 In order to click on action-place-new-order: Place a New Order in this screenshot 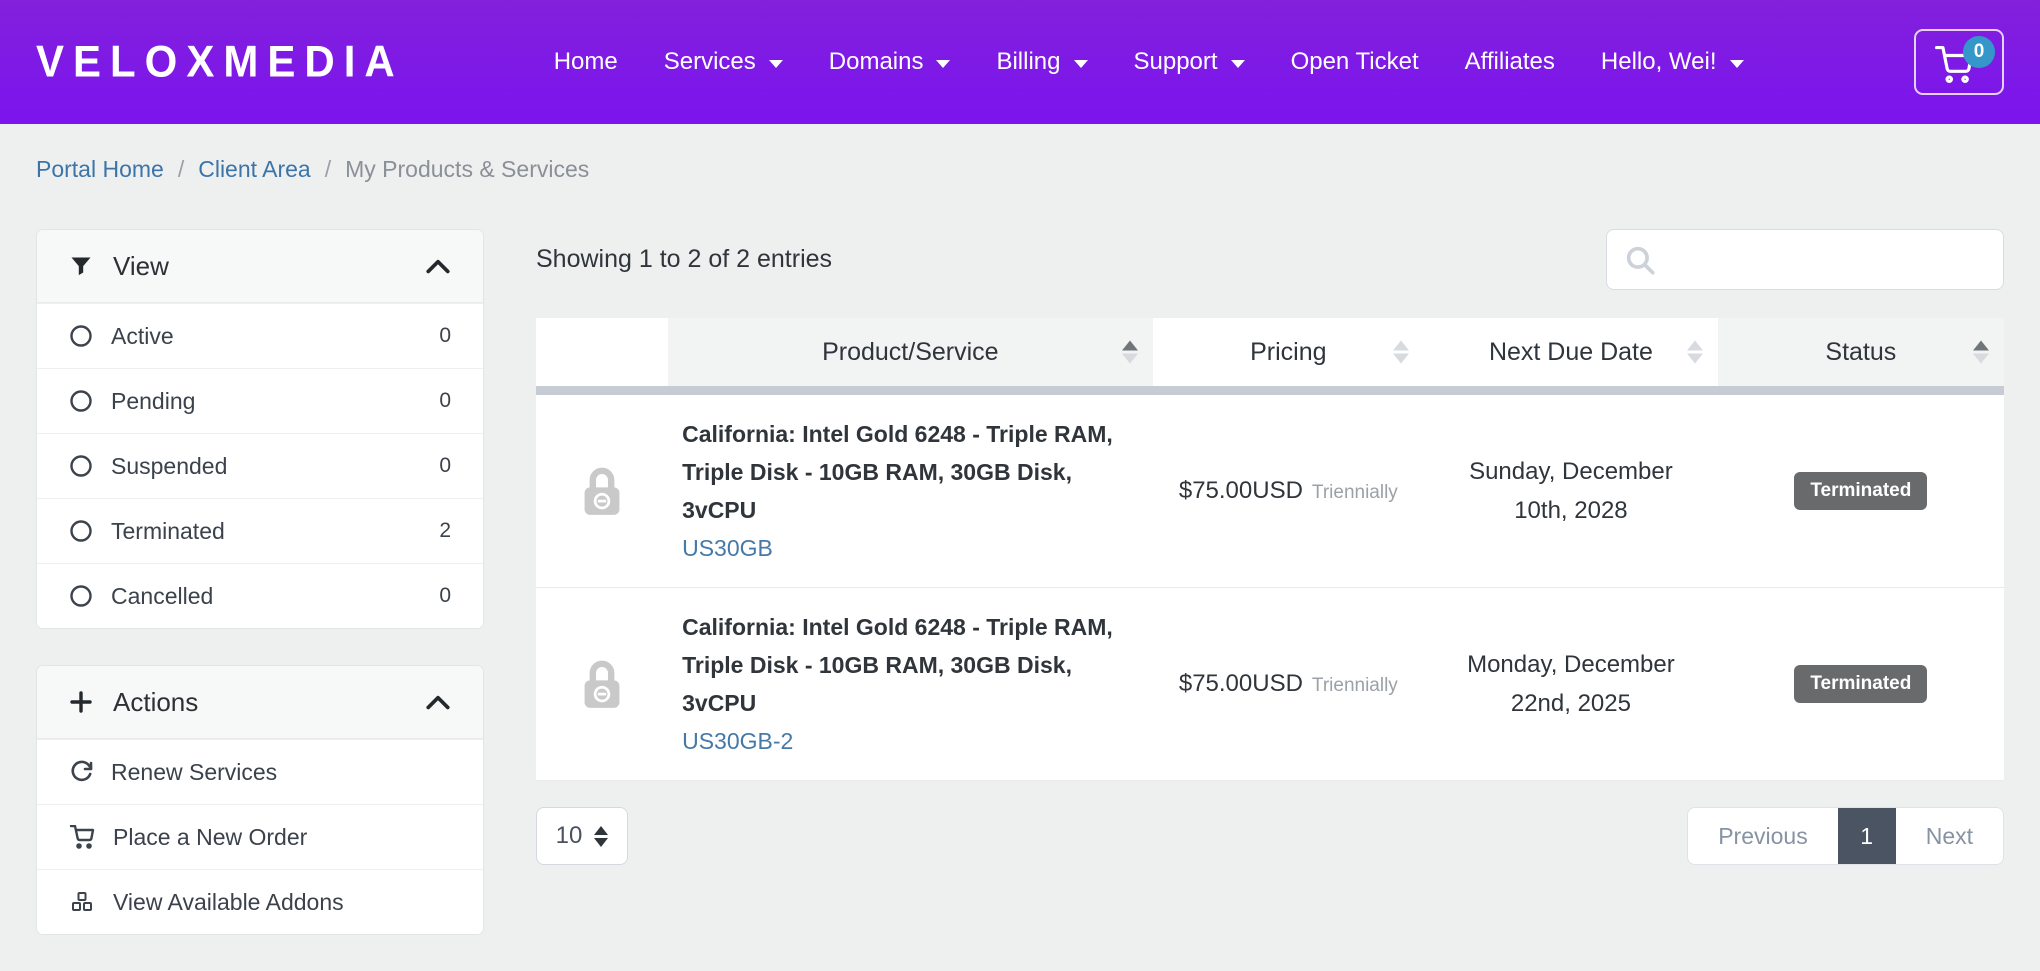, I will do `click(260, 836)`.